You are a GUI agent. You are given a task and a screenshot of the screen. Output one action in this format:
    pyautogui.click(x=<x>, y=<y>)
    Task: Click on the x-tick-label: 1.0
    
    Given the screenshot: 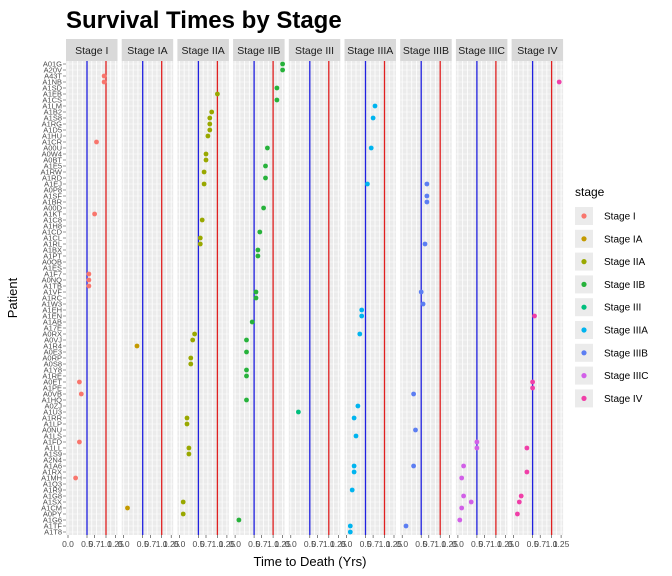 What is the action you would take?
    pyautogui.click(x=329, y=544)
    